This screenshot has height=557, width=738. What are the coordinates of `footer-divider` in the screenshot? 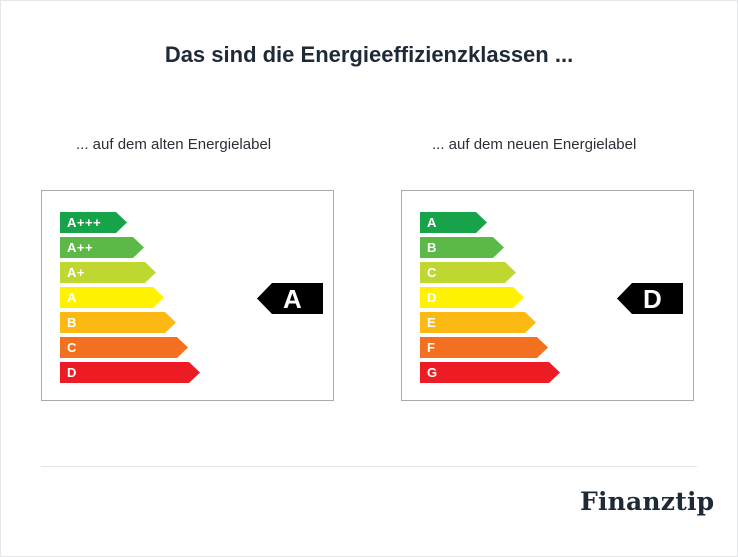 It's located at (369, 466).